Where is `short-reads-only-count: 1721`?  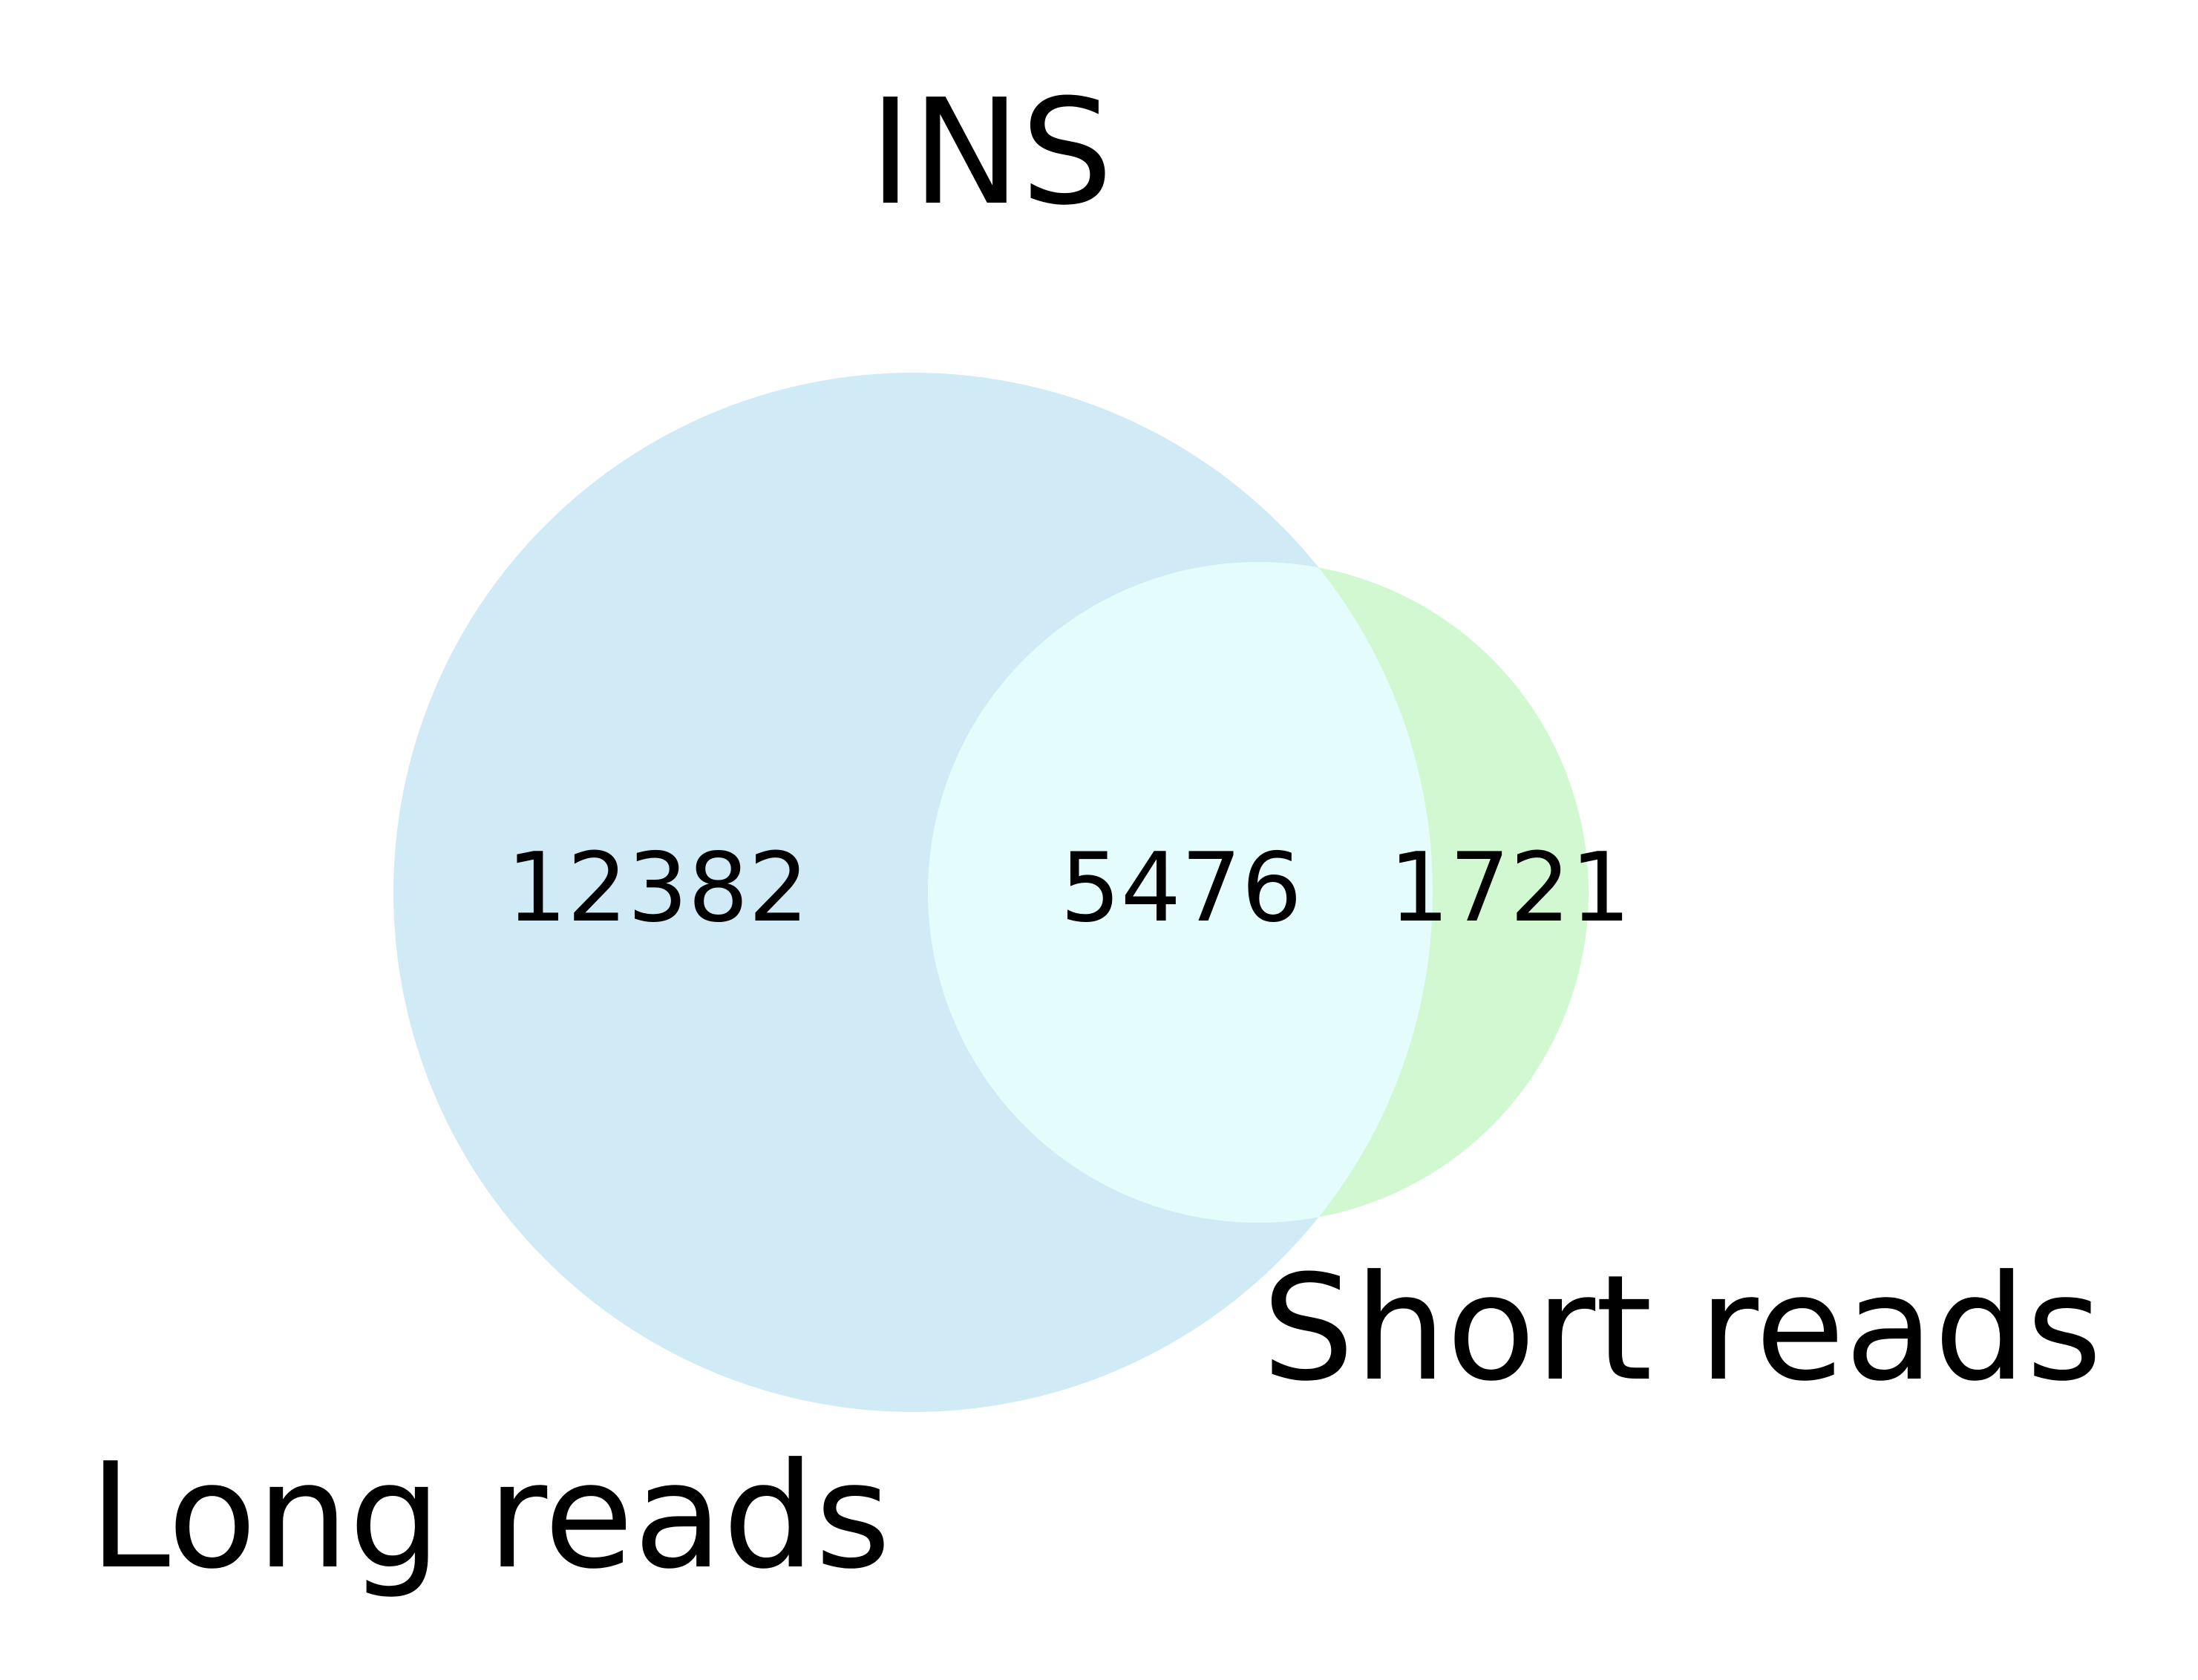
short-reads-only-count: 1721 is located at coordinates (1510, 889).